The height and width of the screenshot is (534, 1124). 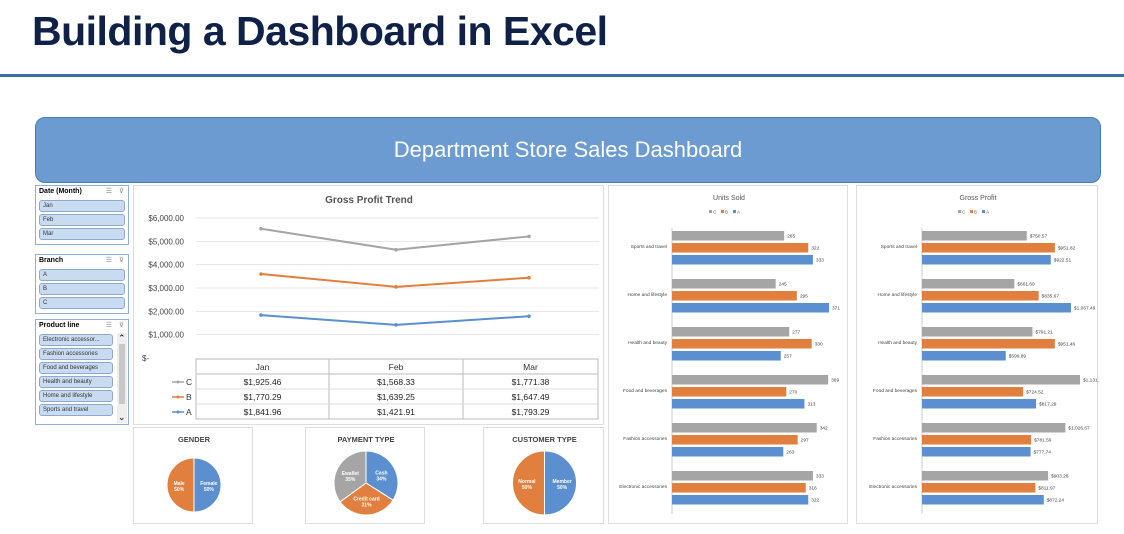 I want to click on slicer-item: Feb, so click(x=82, y=220).